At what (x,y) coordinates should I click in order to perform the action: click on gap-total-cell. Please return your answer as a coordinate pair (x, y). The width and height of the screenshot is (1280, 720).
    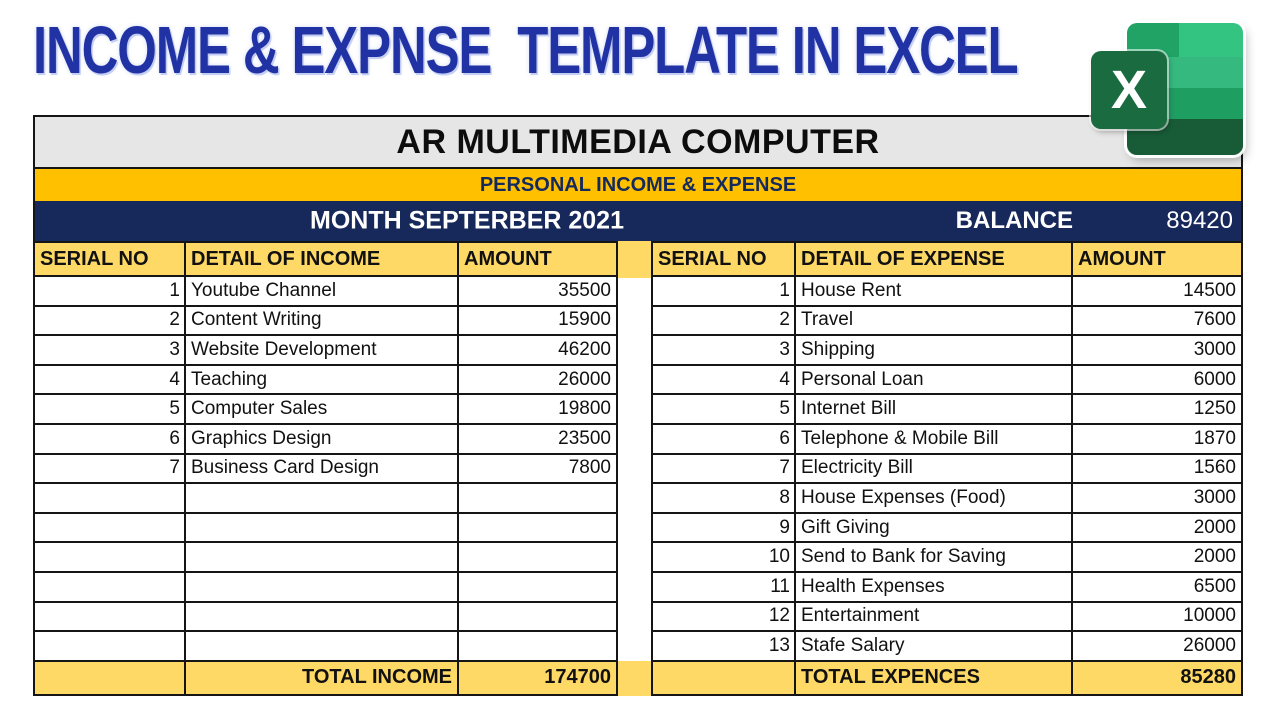
    Looking at the image, I should click on (634, 678).